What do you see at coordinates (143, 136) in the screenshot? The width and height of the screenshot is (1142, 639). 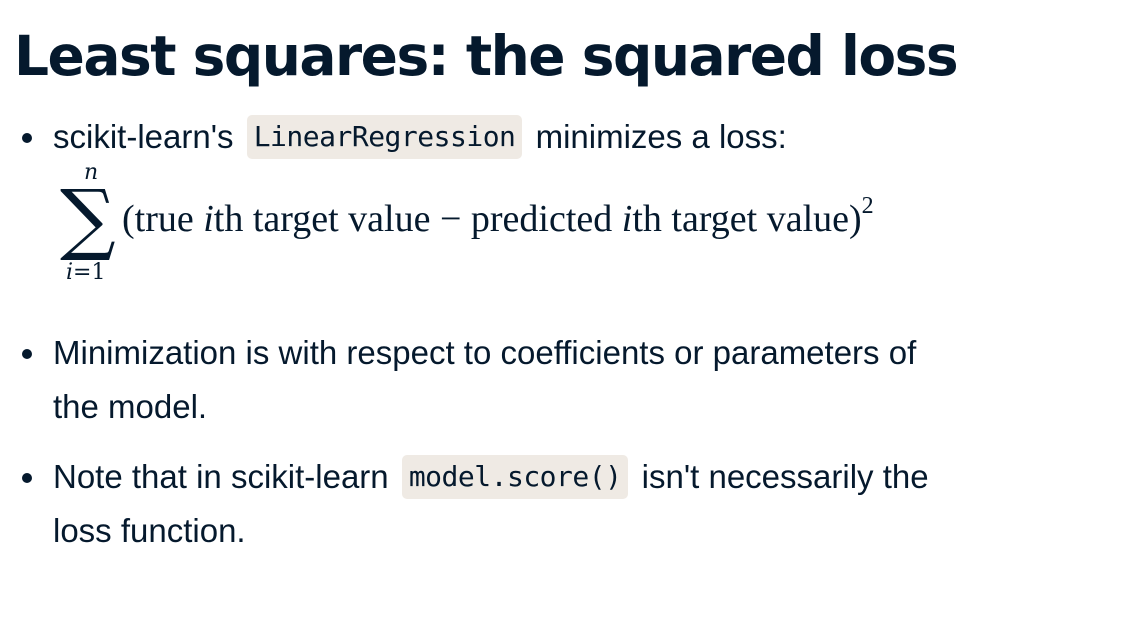 I see `bullet-text-before: scikit-learn's` at bounding box center [143, 136].